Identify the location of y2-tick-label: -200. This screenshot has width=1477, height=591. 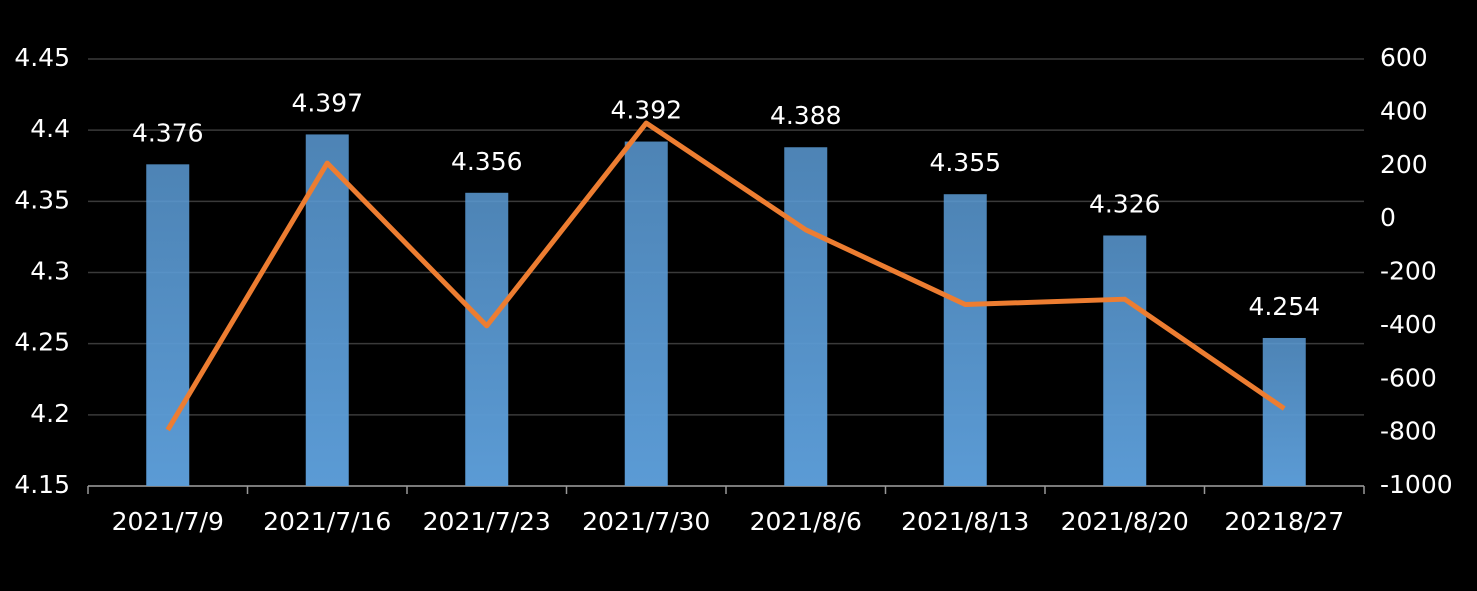
(1408, 271).